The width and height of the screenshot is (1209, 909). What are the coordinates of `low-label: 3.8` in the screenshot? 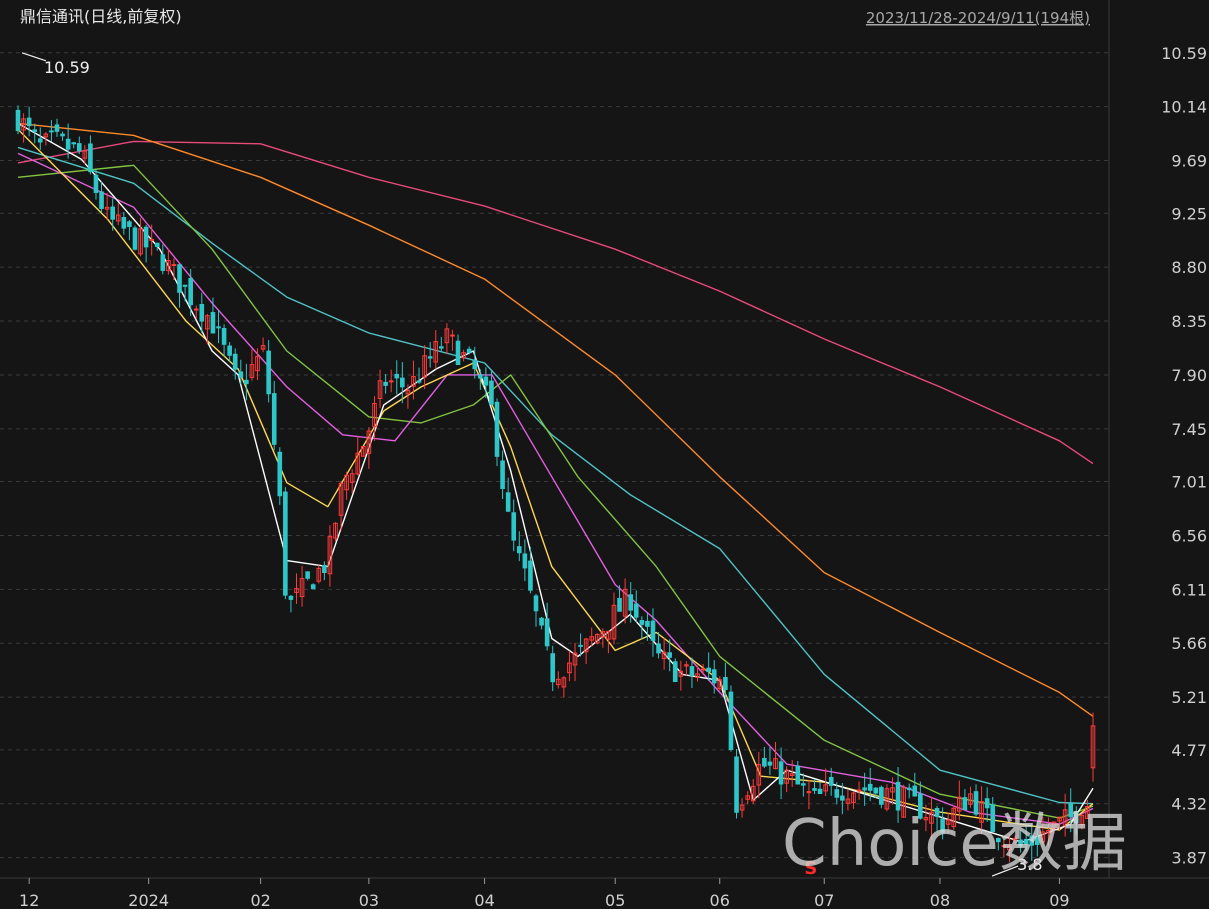 It's located at (1029, 864).